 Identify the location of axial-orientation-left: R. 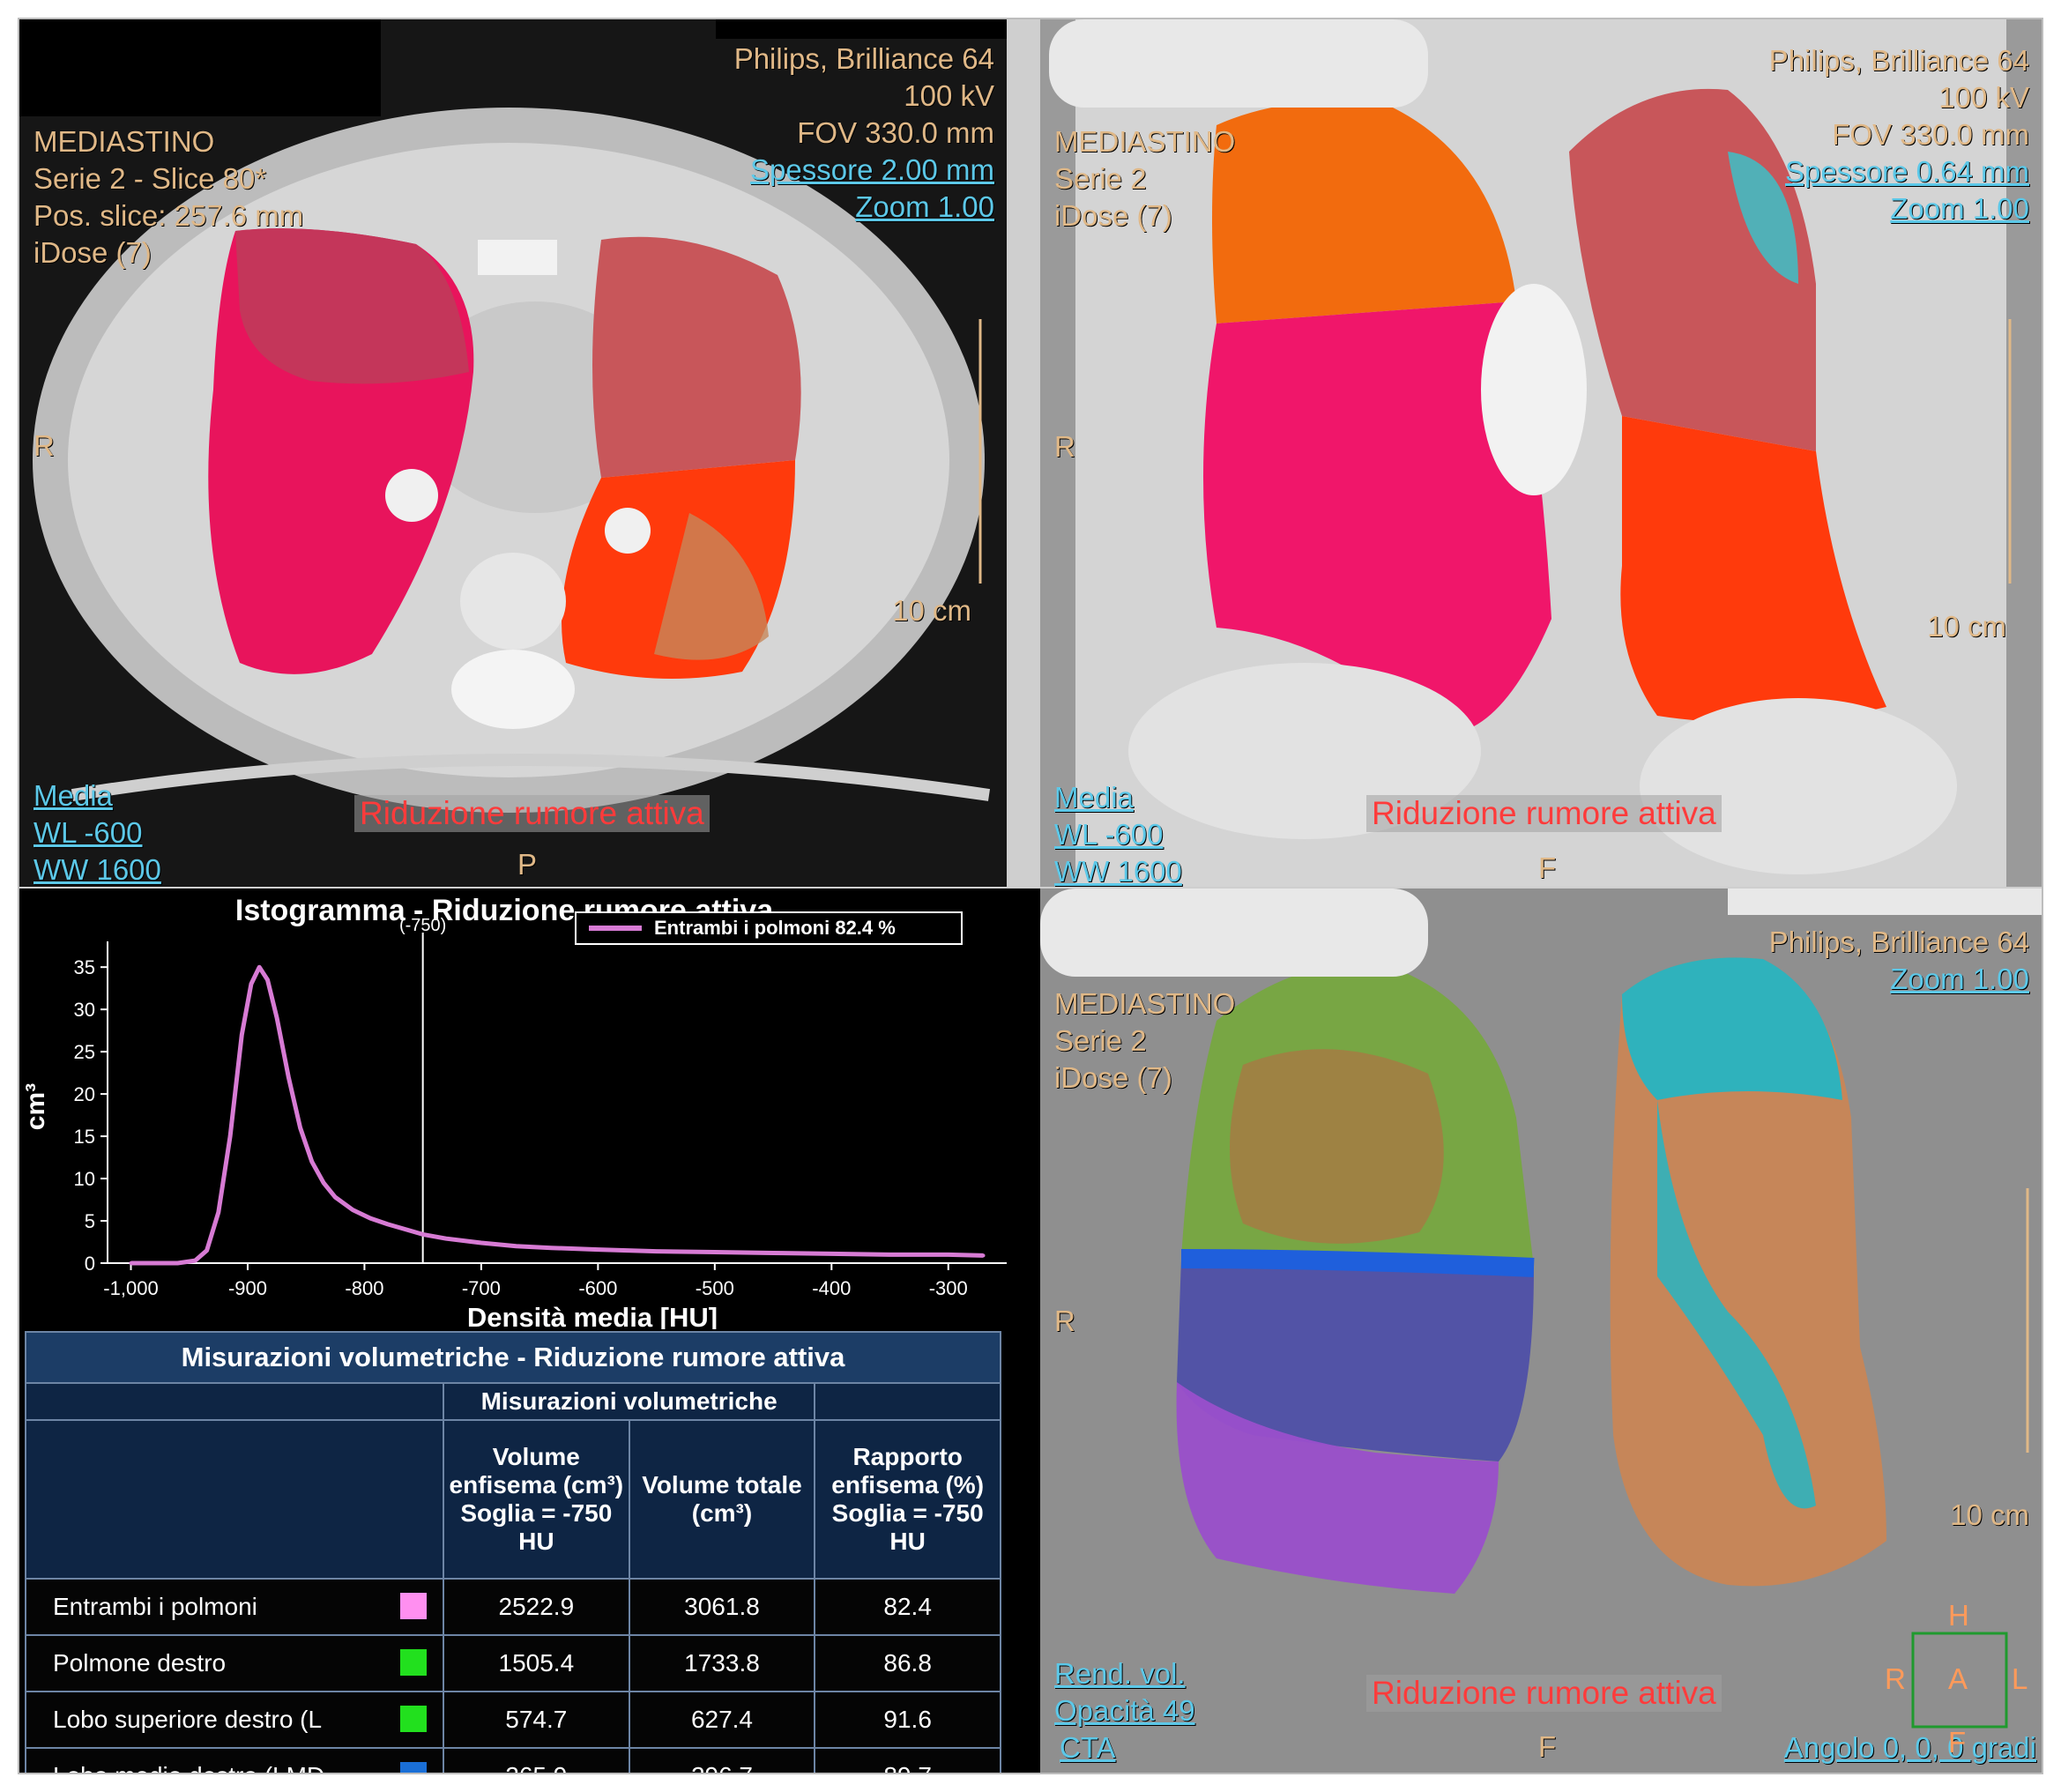
(44, 446).